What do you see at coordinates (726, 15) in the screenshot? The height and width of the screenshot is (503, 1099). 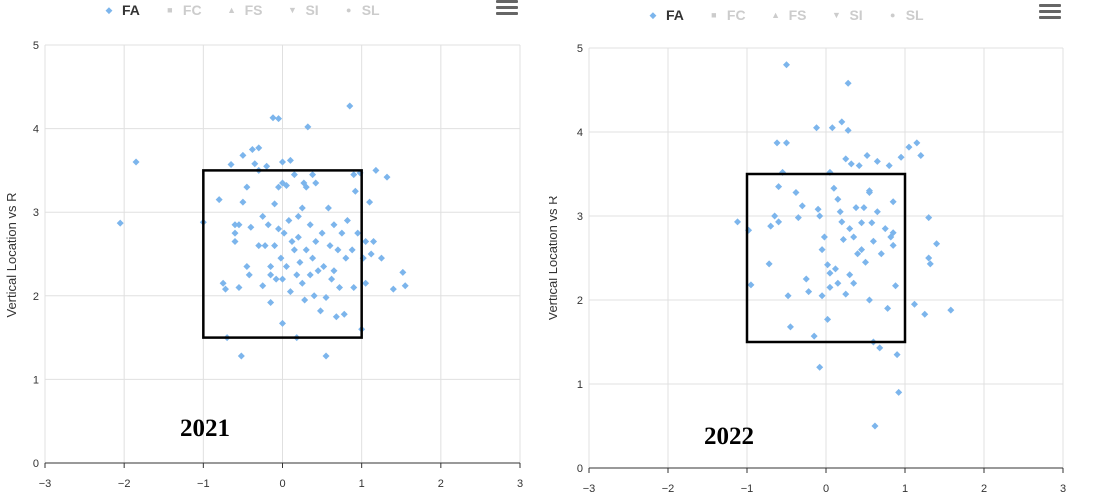 I see `legend-item-fc: ■ FC` at bounding box center [726, 15].